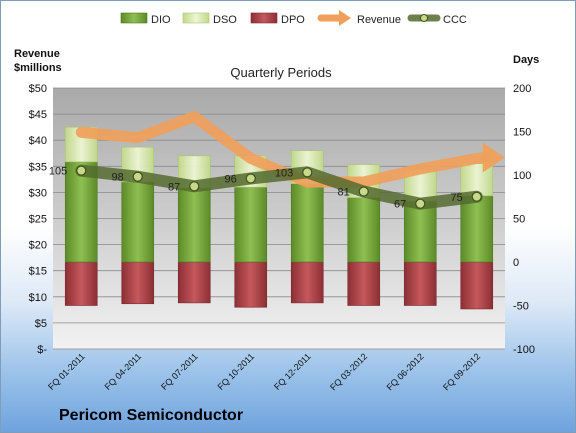 The image size is (576, 433). Describe the element at coordinates (38, 167) in the screenshot. I see `left-tick-label: $35` at that location.